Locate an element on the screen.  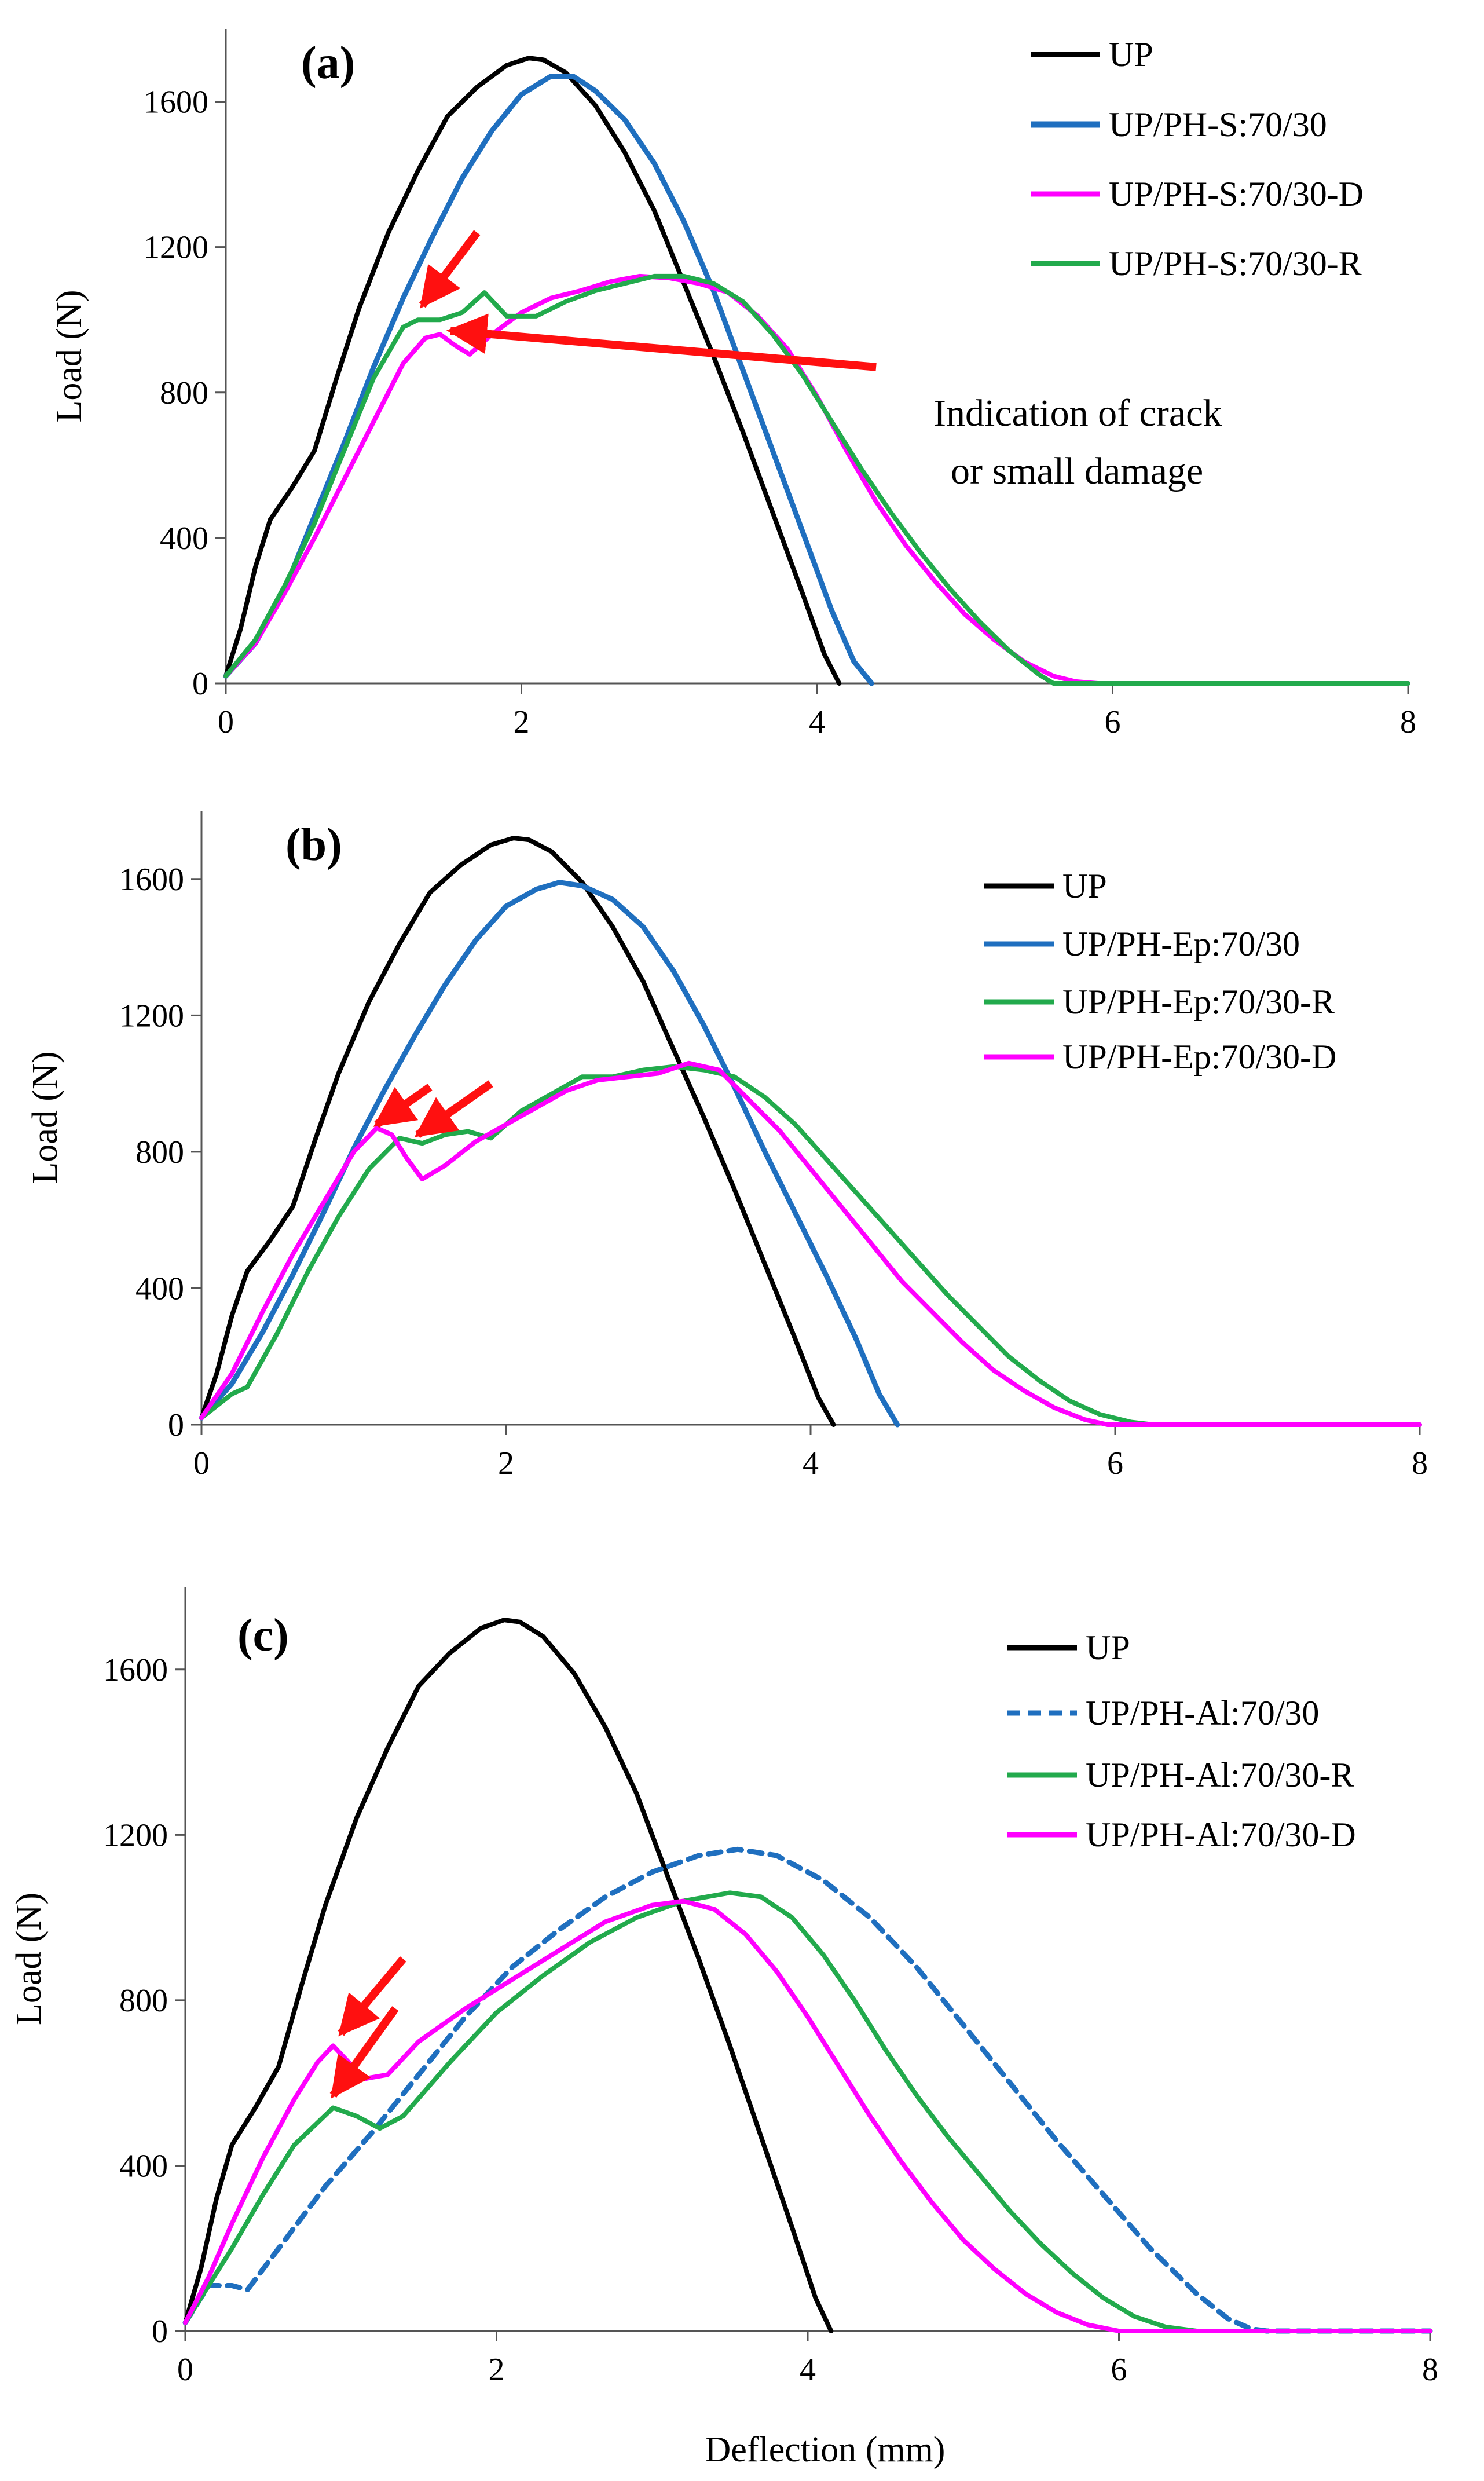
legend-a-label-s: UP/PH-S:70/30 is located at coordinates (1218, 124).